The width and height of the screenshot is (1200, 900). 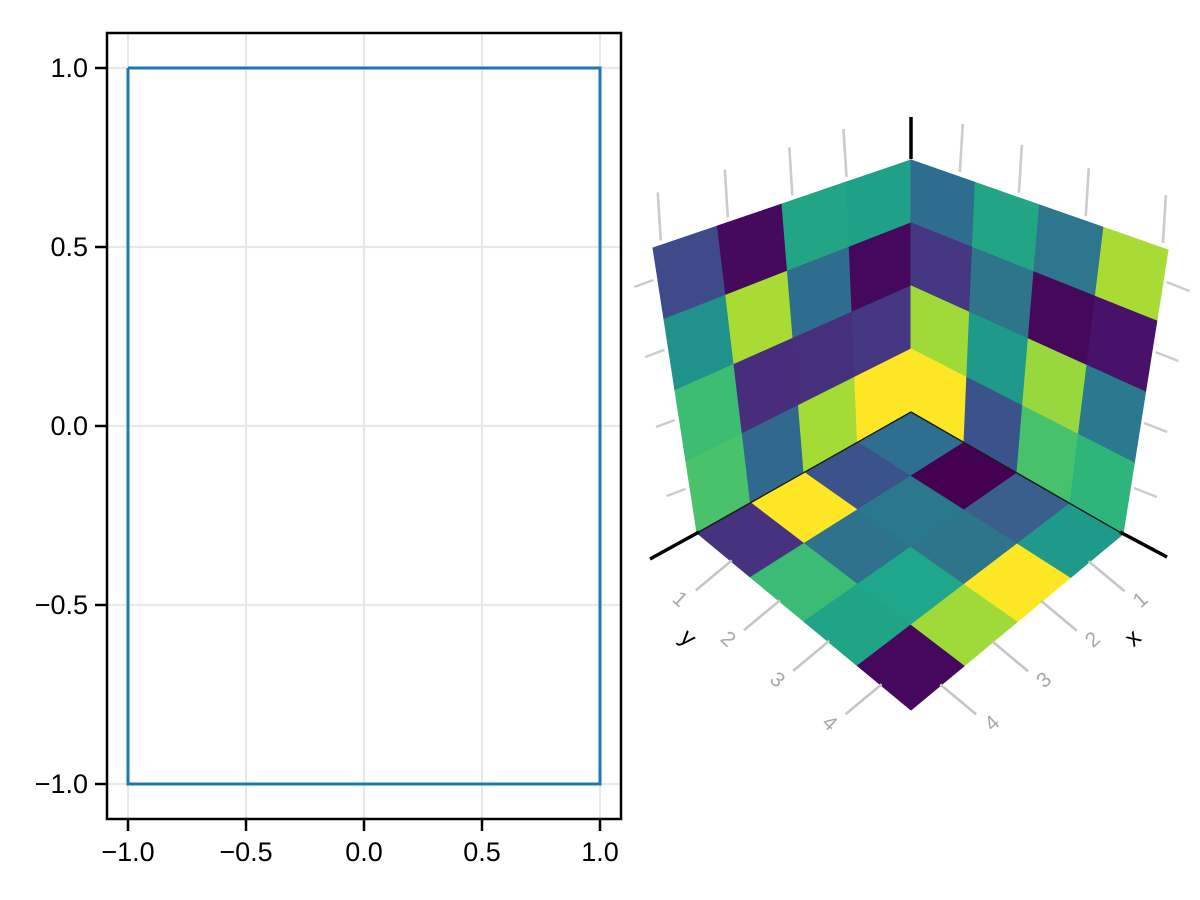 What do you see at coordinates (69, 68) in the screenshot?
I see `y-tick-label: 1.0` at bounding box center [69, 68].